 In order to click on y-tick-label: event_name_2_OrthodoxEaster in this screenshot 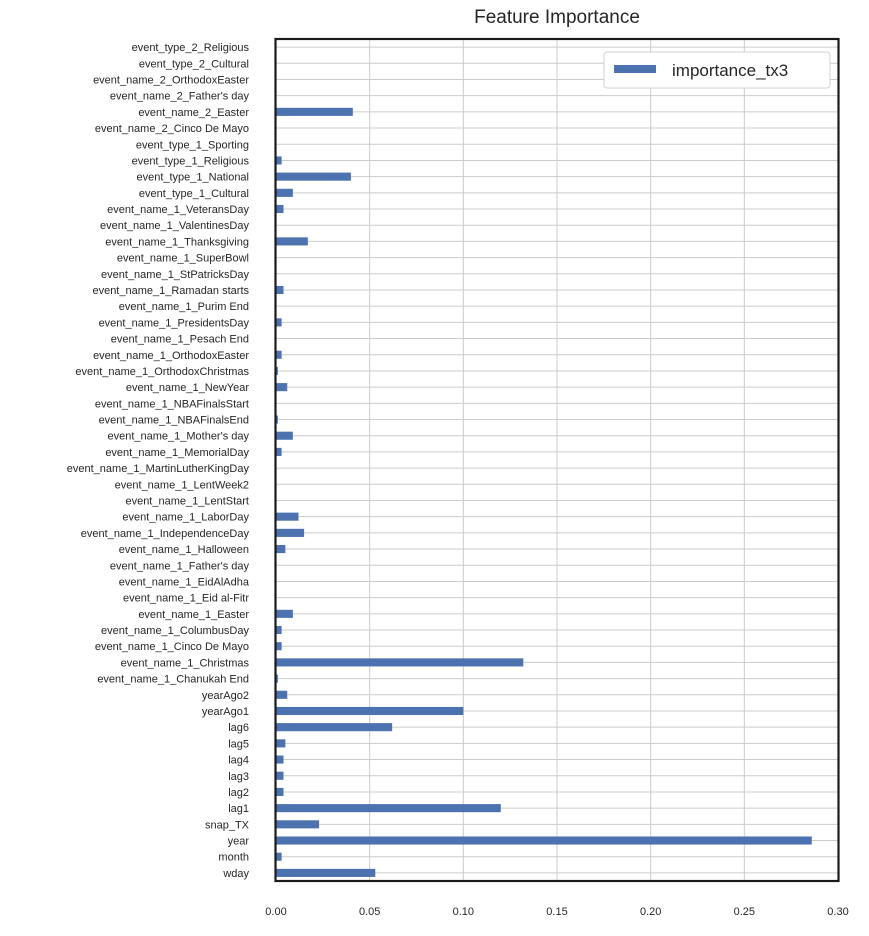, I will do `click(171, 80)`.